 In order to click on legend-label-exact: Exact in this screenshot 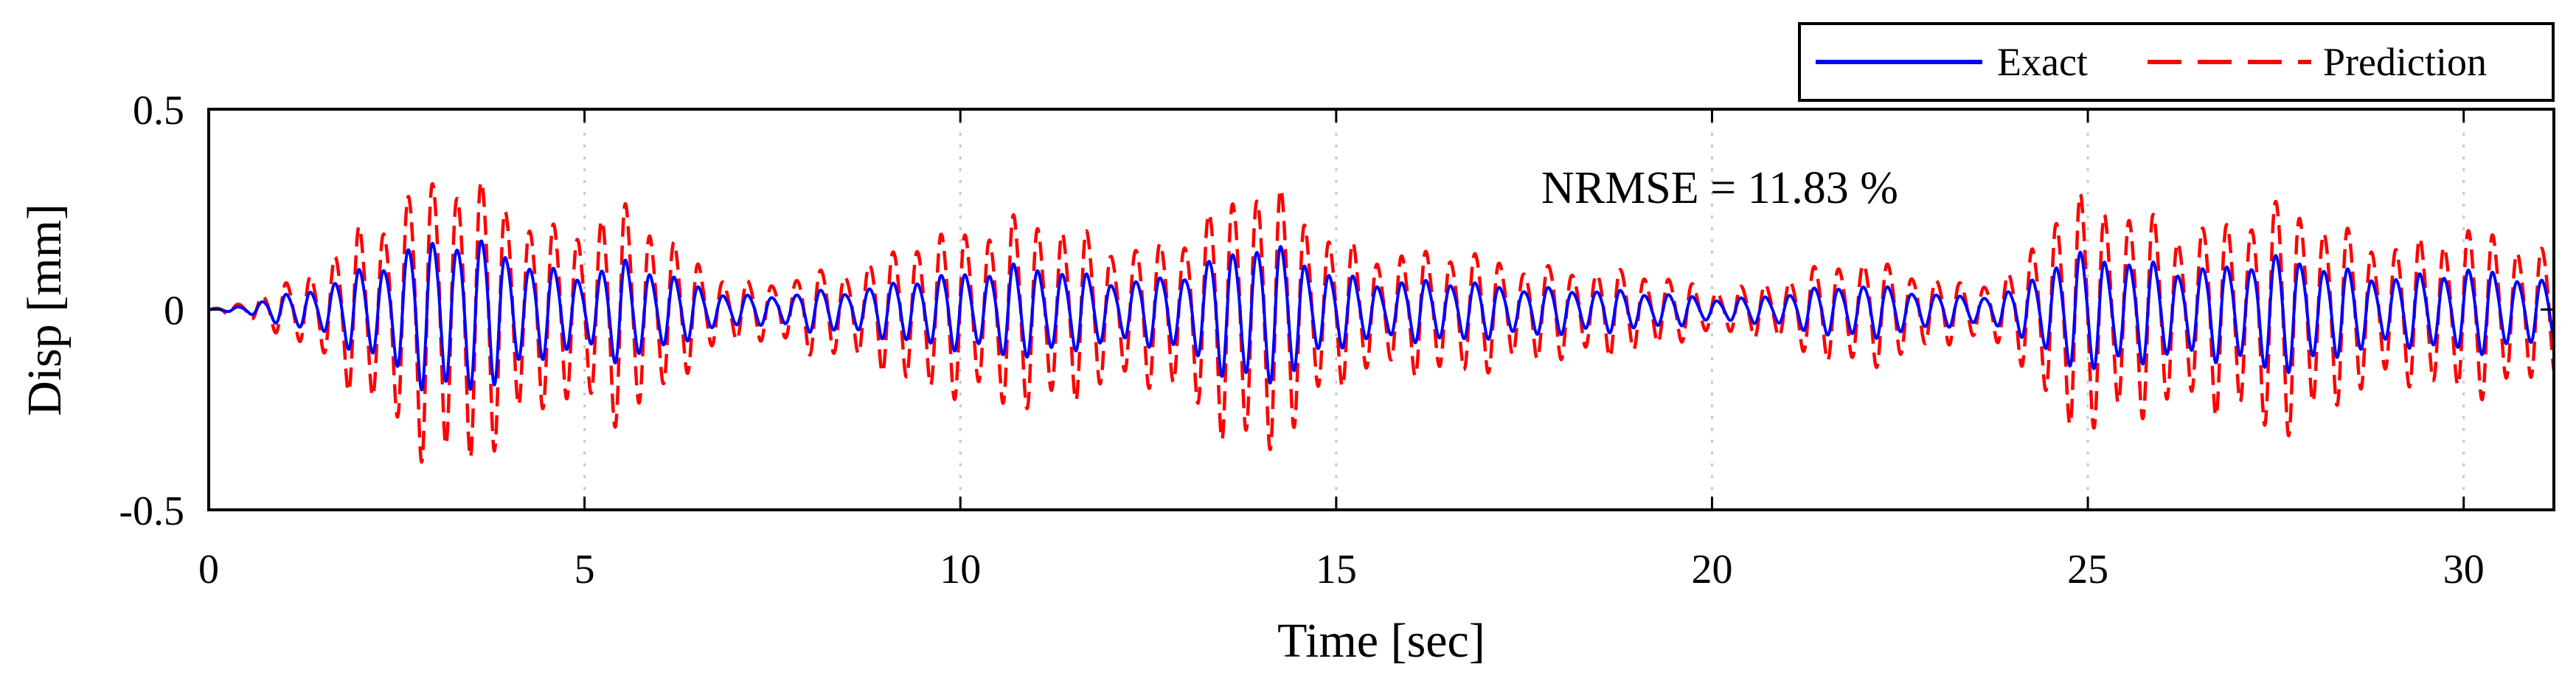, I will do `click(2042, 62)`.